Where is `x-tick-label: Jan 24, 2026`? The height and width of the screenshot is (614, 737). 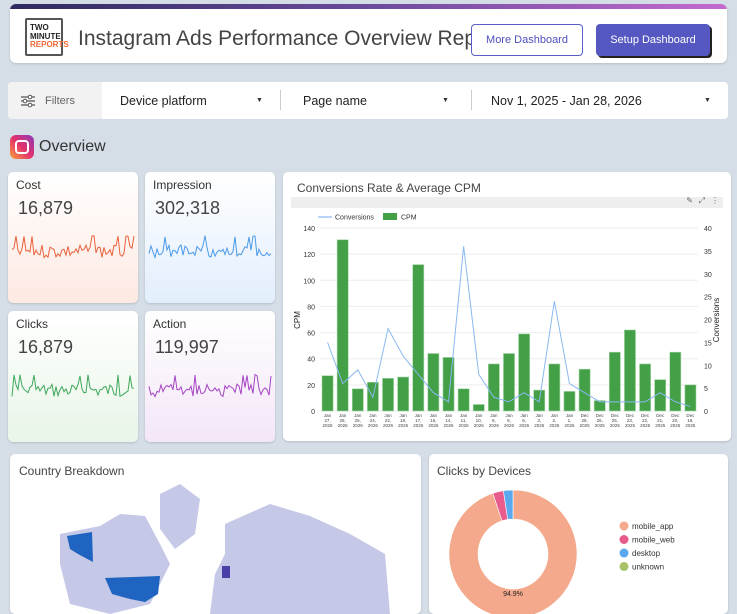 x-tick-label: Jan 24, 2026 is located at coordinates (373, 420).